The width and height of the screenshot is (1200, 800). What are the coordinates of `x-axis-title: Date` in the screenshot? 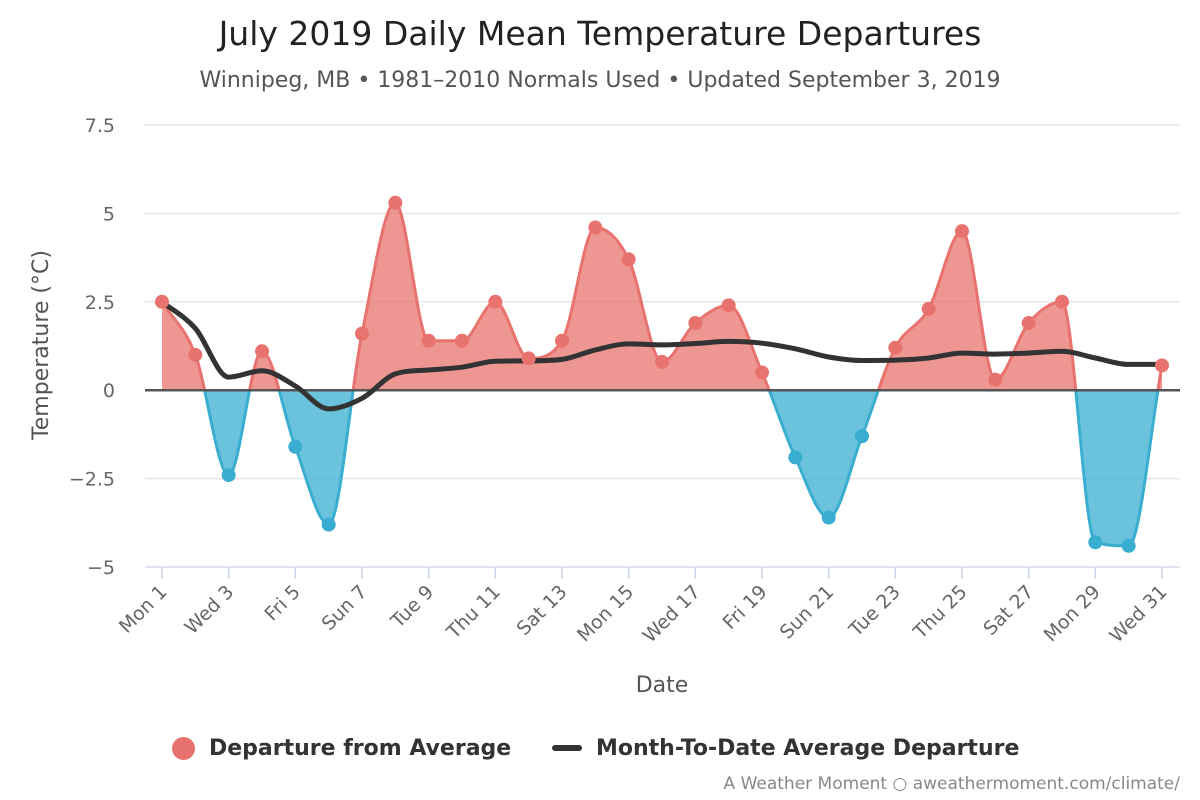 It's located at (662, 685).